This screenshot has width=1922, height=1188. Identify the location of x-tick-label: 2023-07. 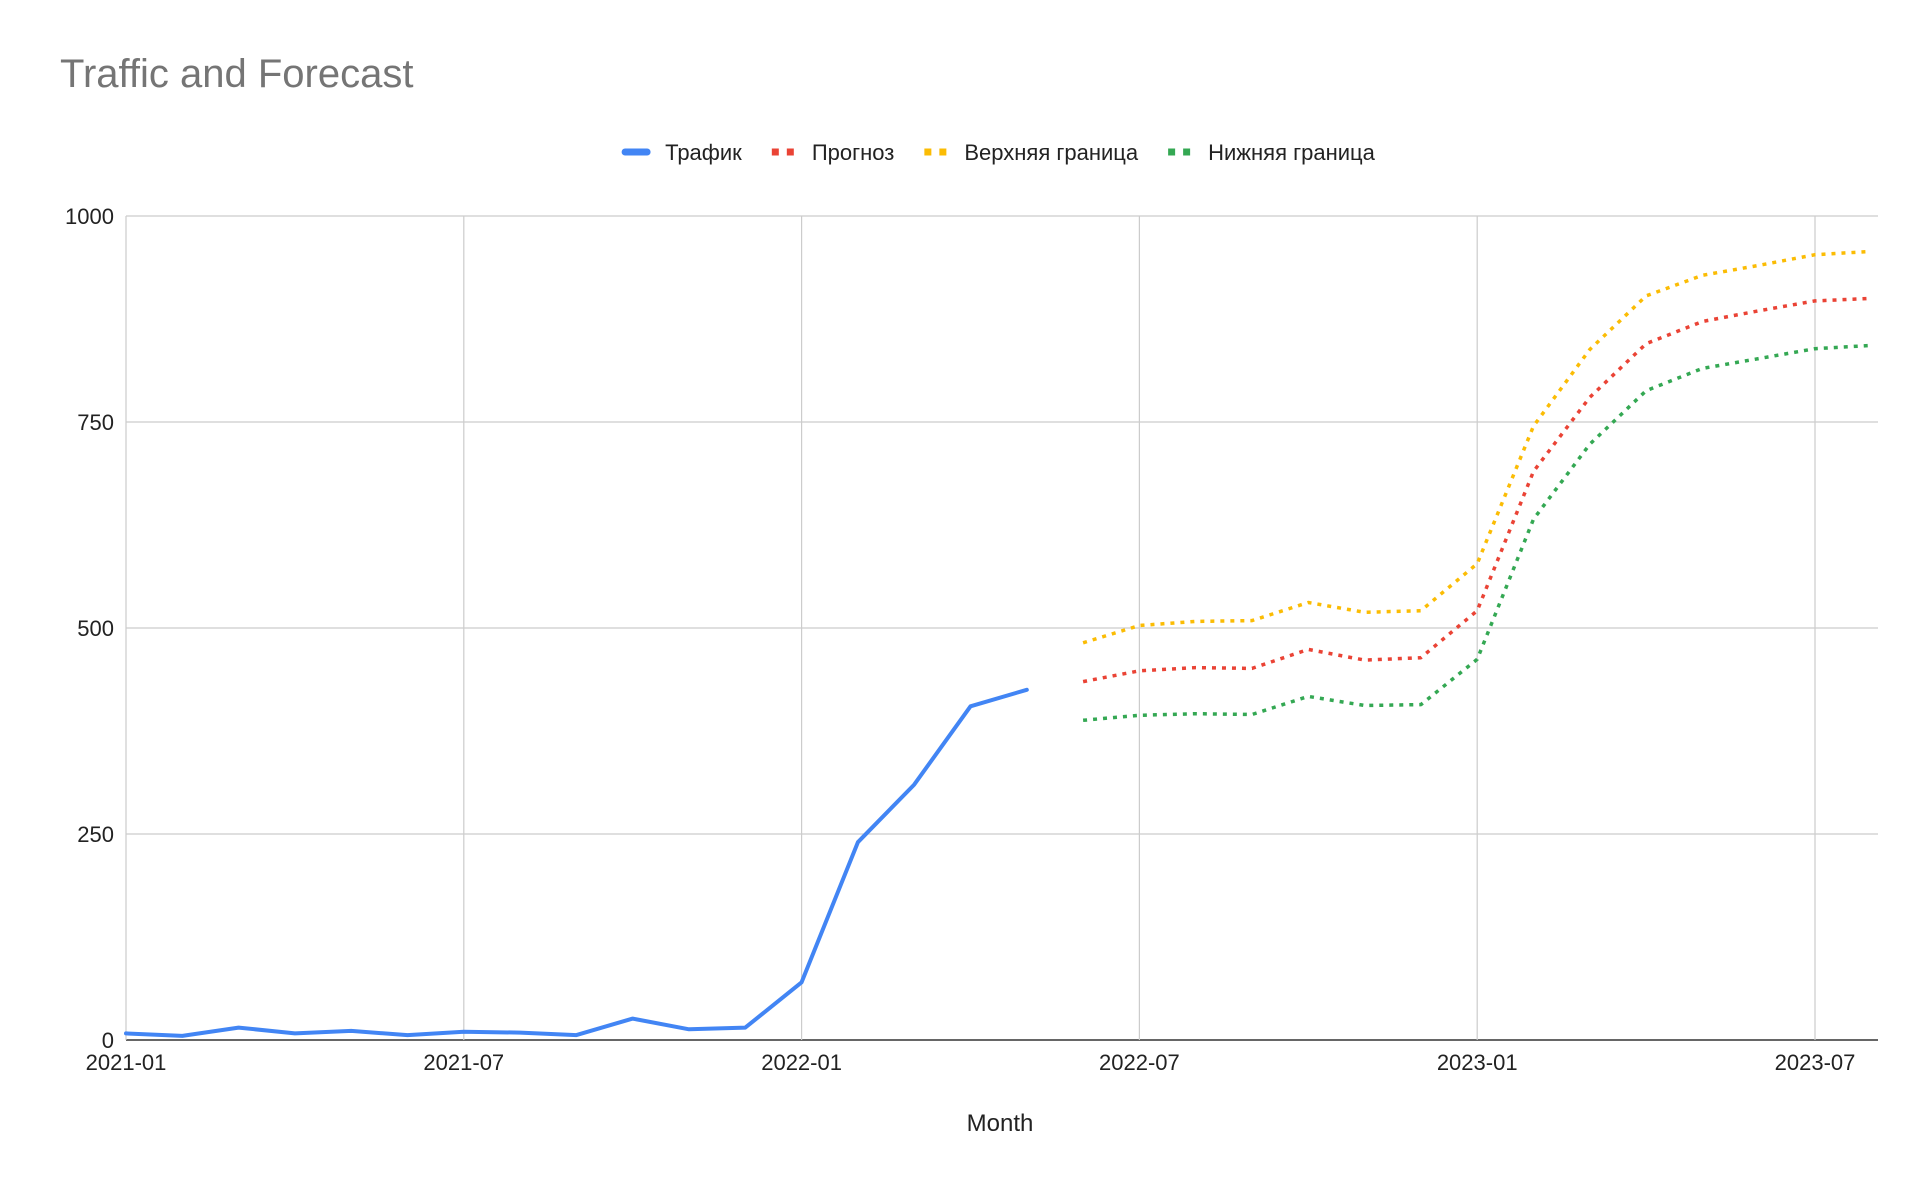
(1815, 1062).